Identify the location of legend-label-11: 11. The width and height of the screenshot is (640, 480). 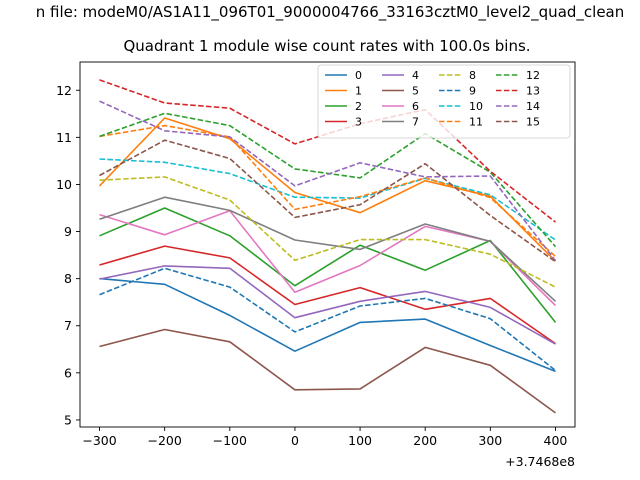
(476, 122).